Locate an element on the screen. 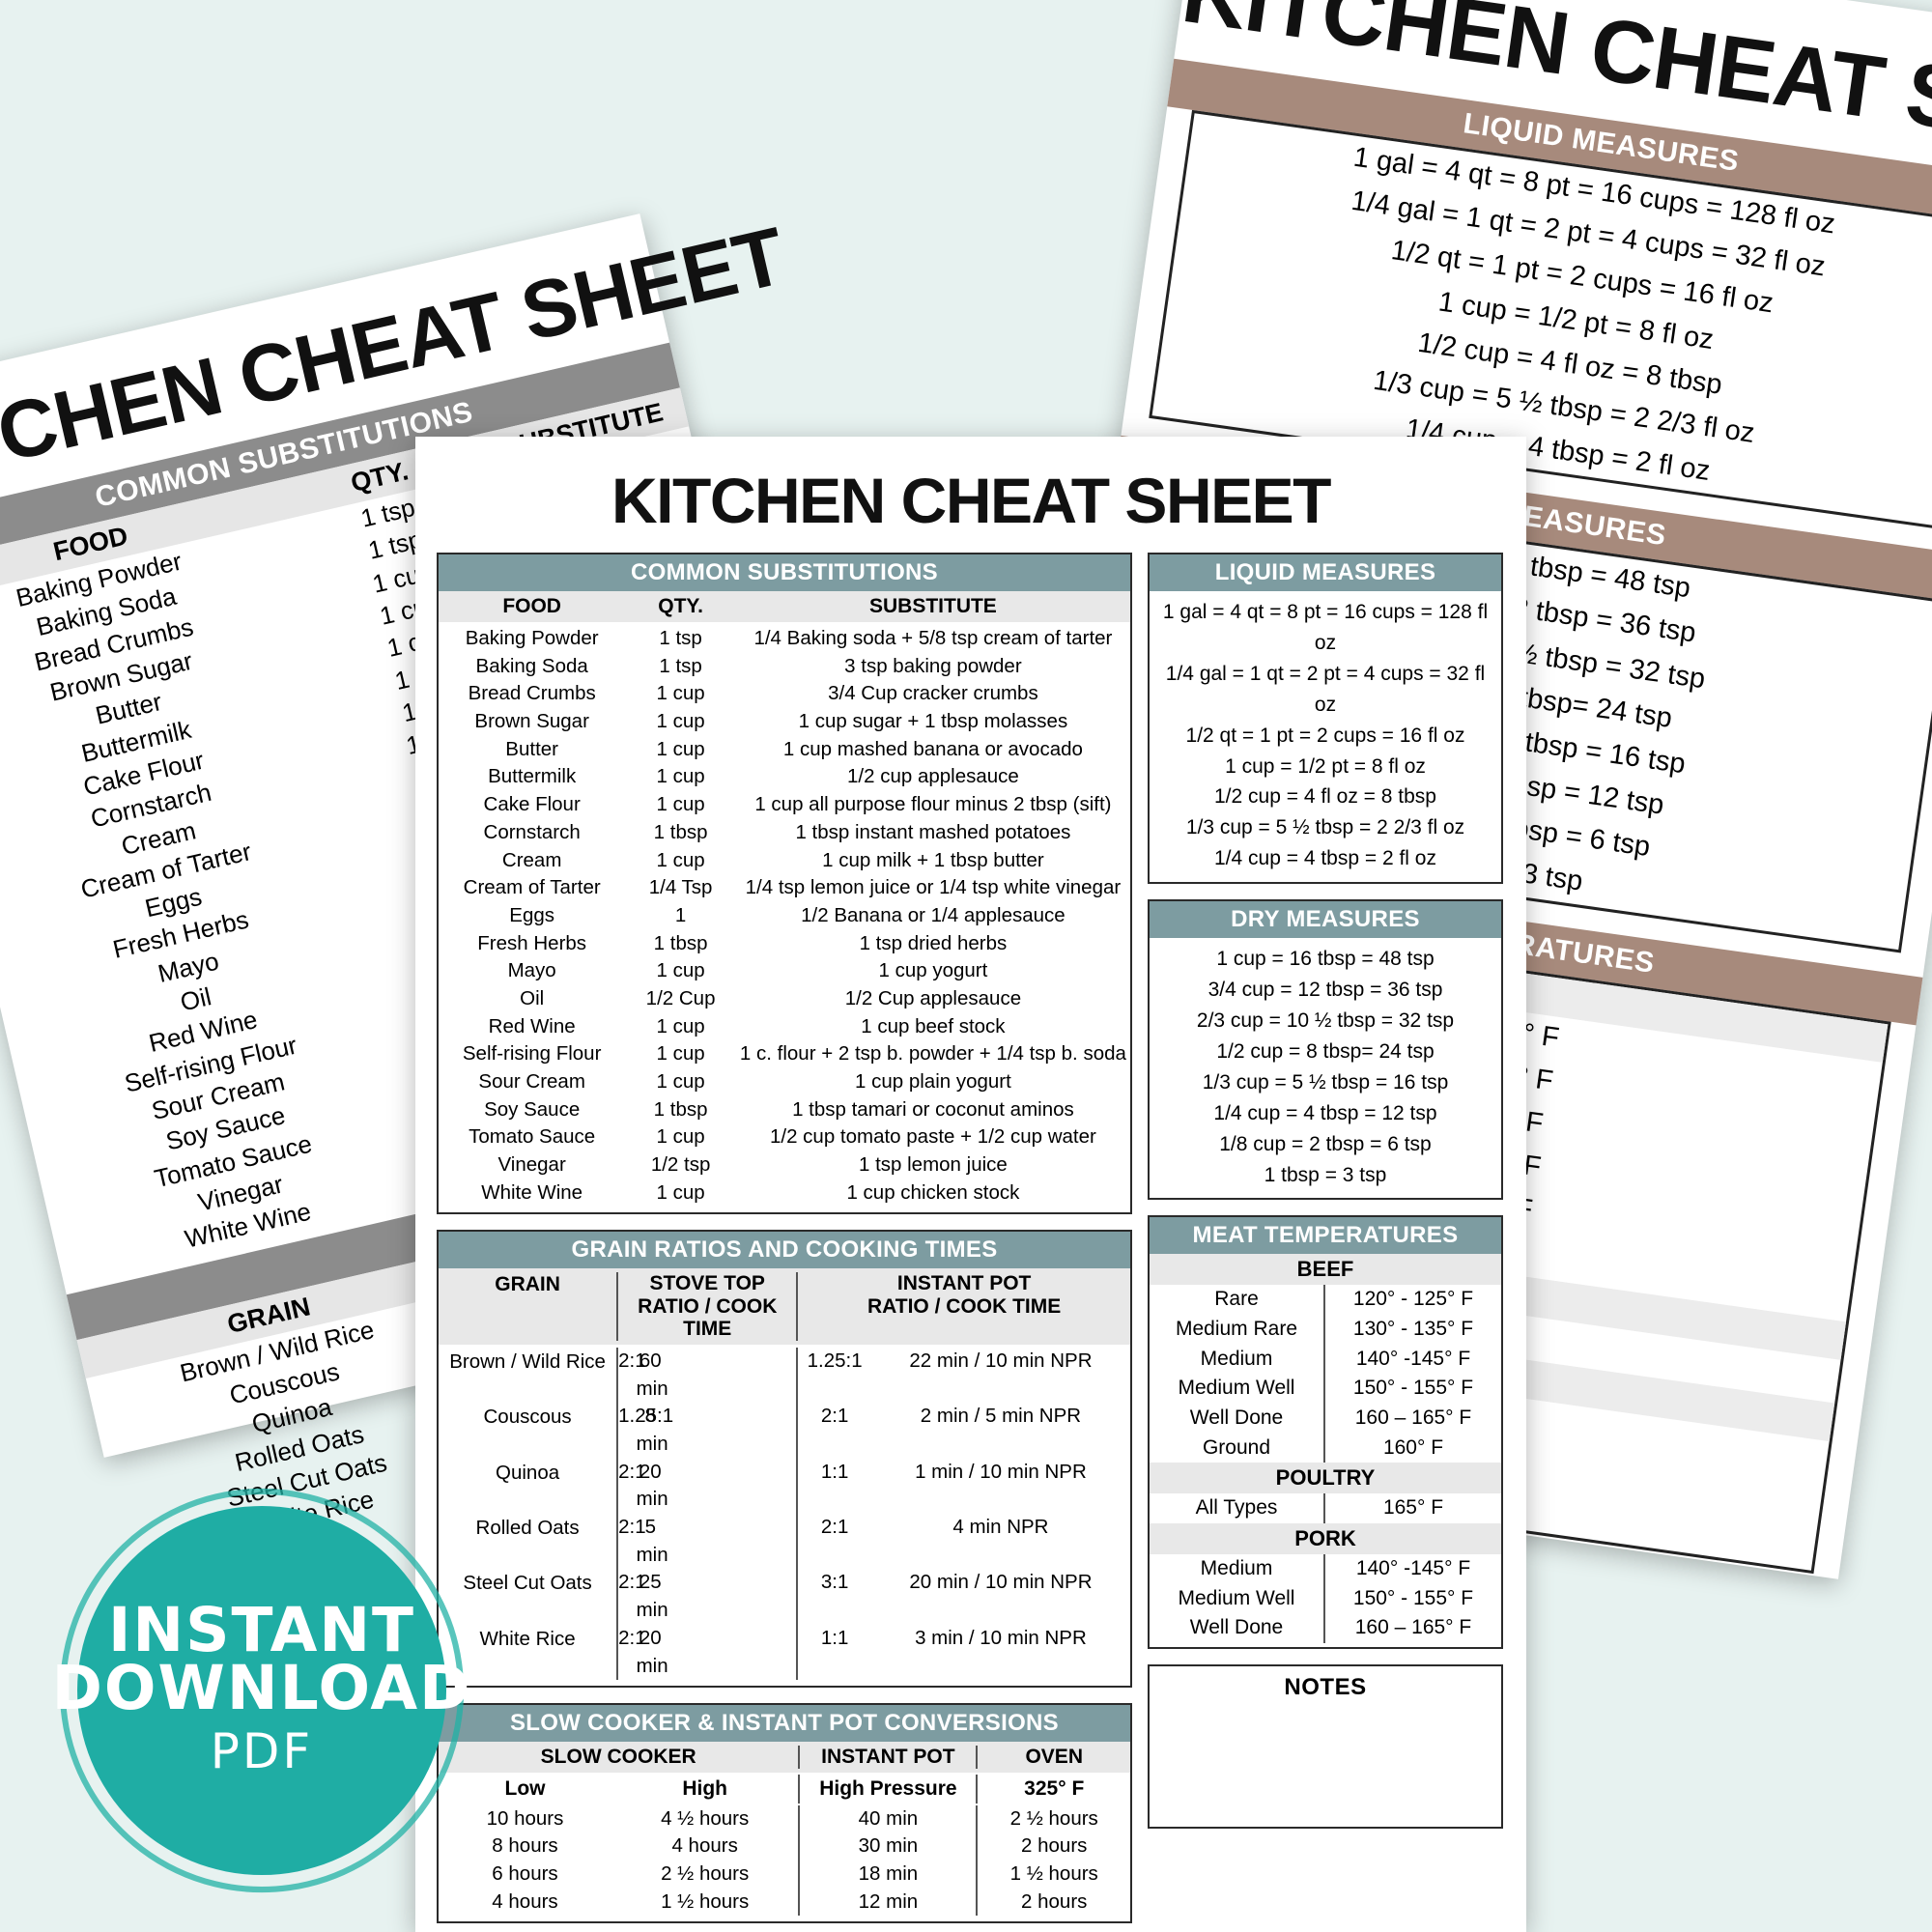 The width and height of the screenshot is (1932, 1932). cell-low: 10 hours is located at coordinates (525, 1818).